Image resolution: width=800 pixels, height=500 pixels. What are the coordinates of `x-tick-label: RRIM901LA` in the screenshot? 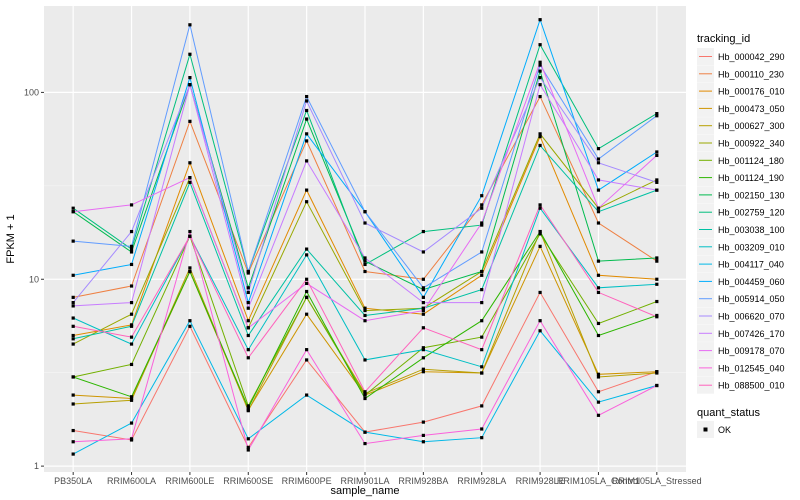 It's located at (364, 481).